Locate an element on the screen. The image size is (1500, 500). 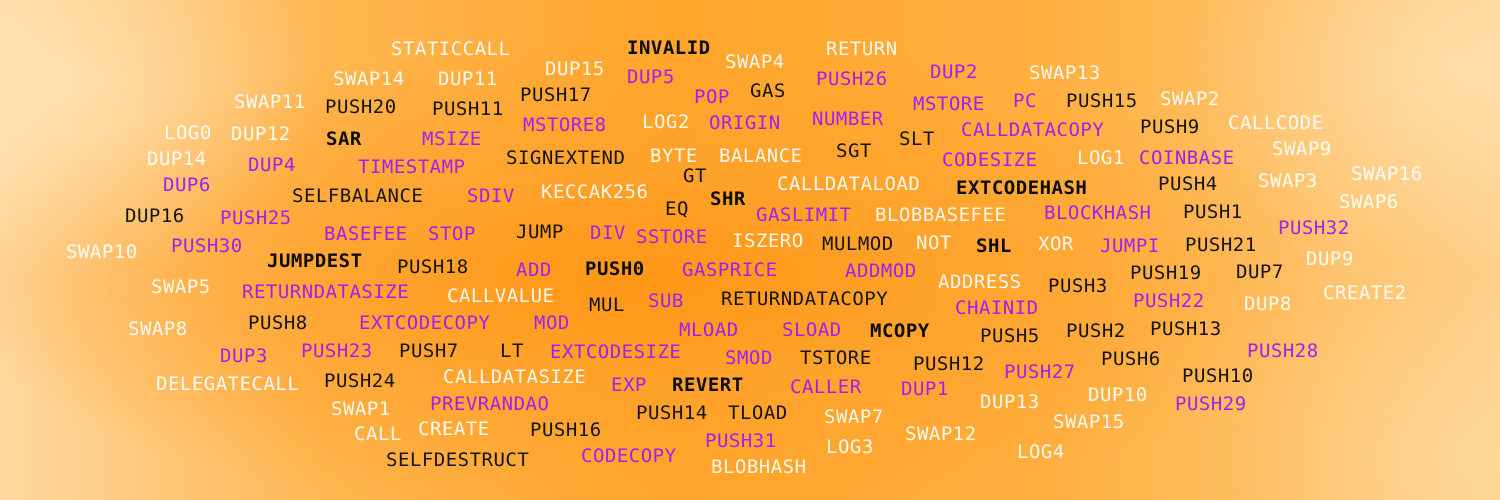
opcode-blockhash: BLOCKHASH is located at coordinates (1098, 213).